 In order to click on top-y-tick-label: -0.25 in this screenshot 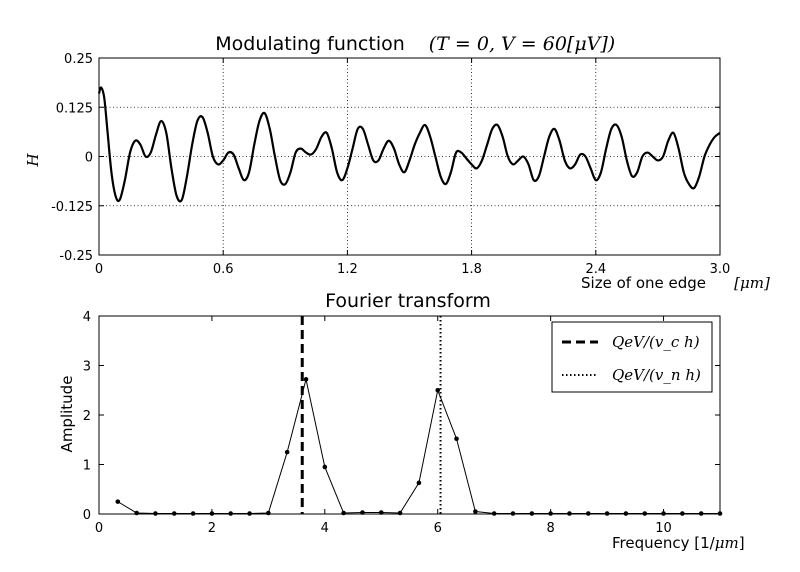, I will do `click(76, 256)`.